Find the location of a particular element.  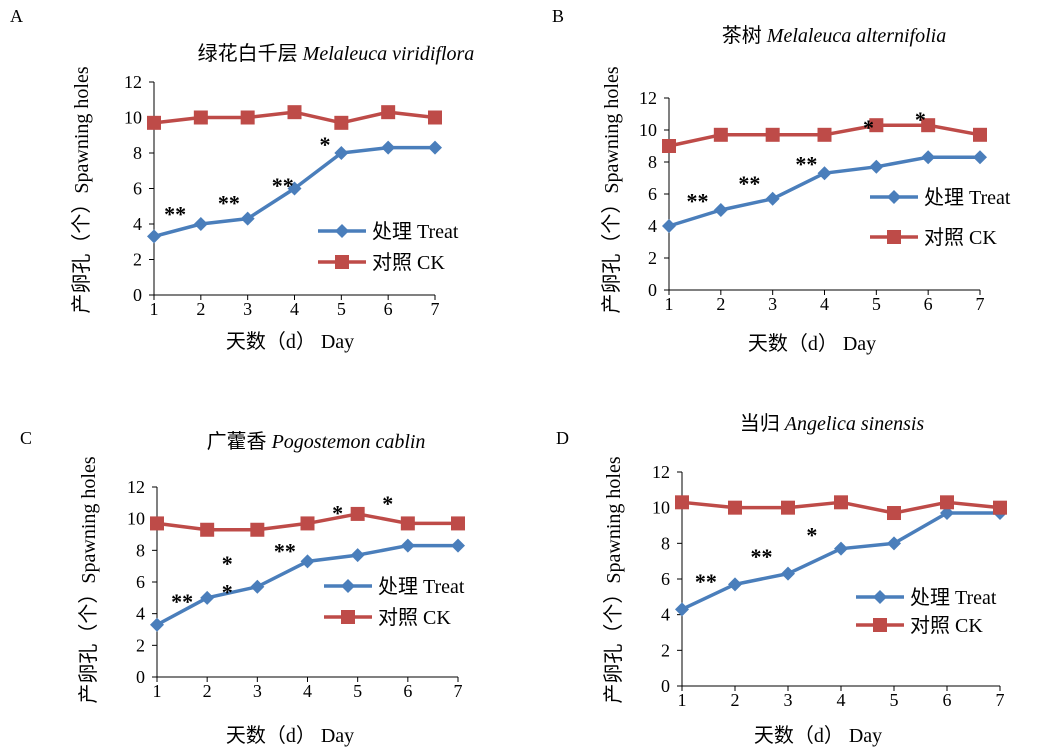

chart-title-cn-c: 广藿香 is located at coordinates (239, 441).